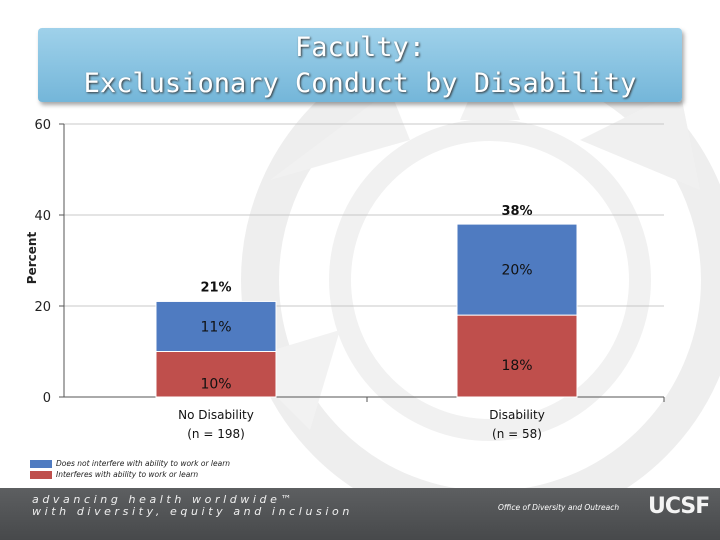 The image size is (720, 540). What do you see at coordinates (517, 434) in the screenshot?
I see `x-category-sublabel: (n = 58)` at bounding box center [517, 434].